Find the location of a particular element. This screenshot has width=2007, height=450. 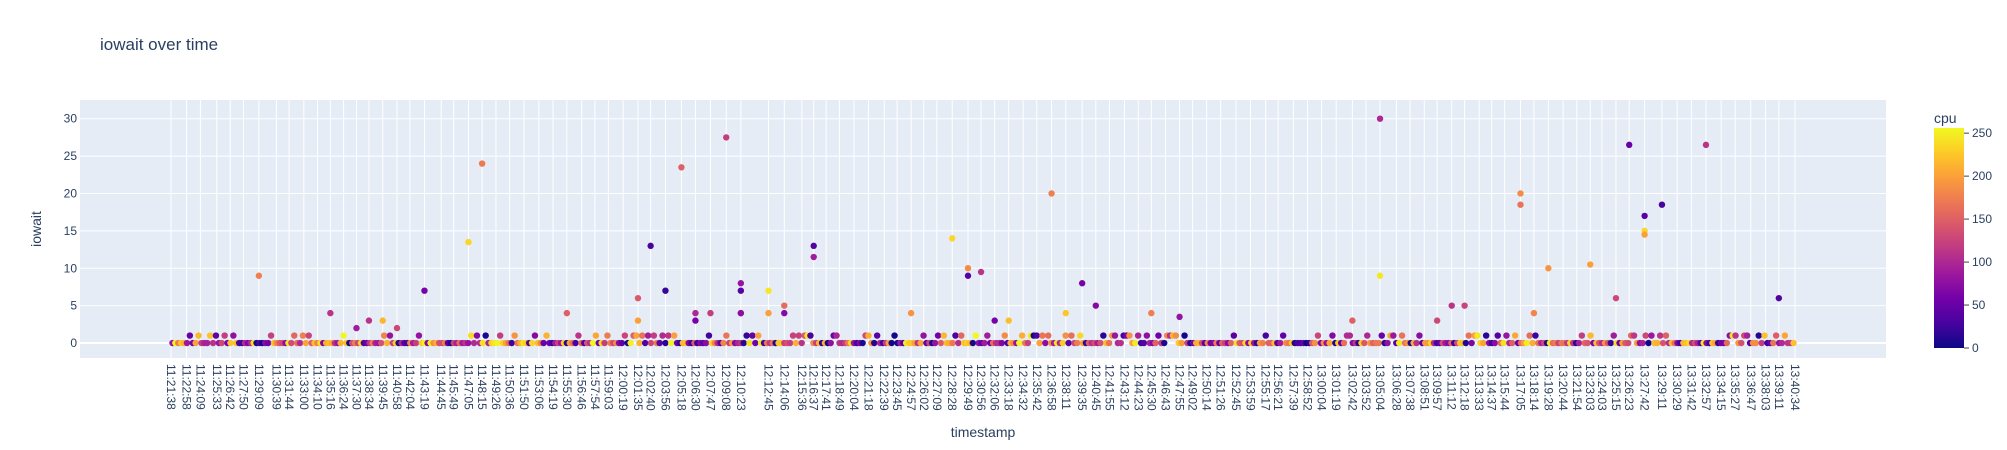

x-tick-label: 13:24:03 is located at coordinates (1602, 387).